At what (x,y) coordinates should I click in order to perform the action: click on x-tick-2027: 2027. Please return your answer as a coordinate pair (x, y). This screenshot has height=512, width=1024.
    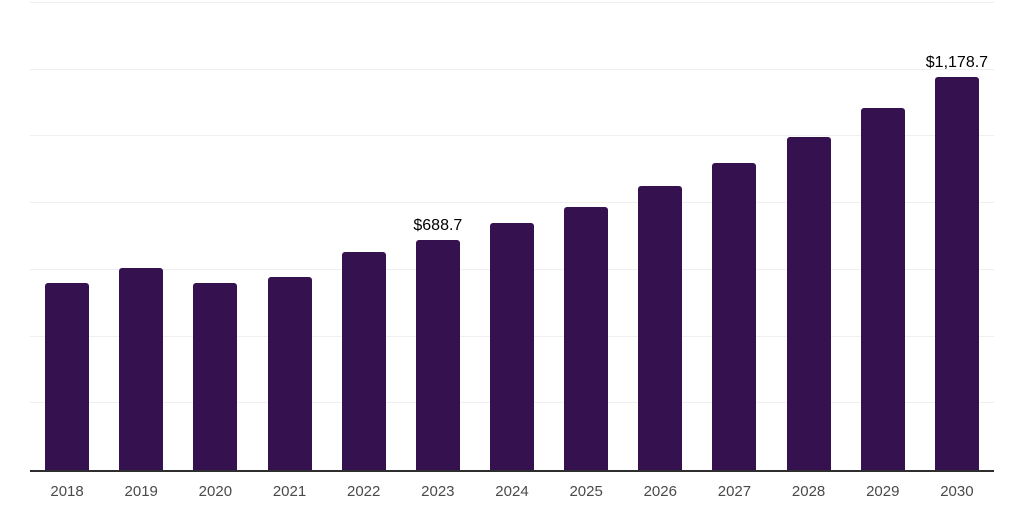
    Looking at the image, I should click on (734, 491).